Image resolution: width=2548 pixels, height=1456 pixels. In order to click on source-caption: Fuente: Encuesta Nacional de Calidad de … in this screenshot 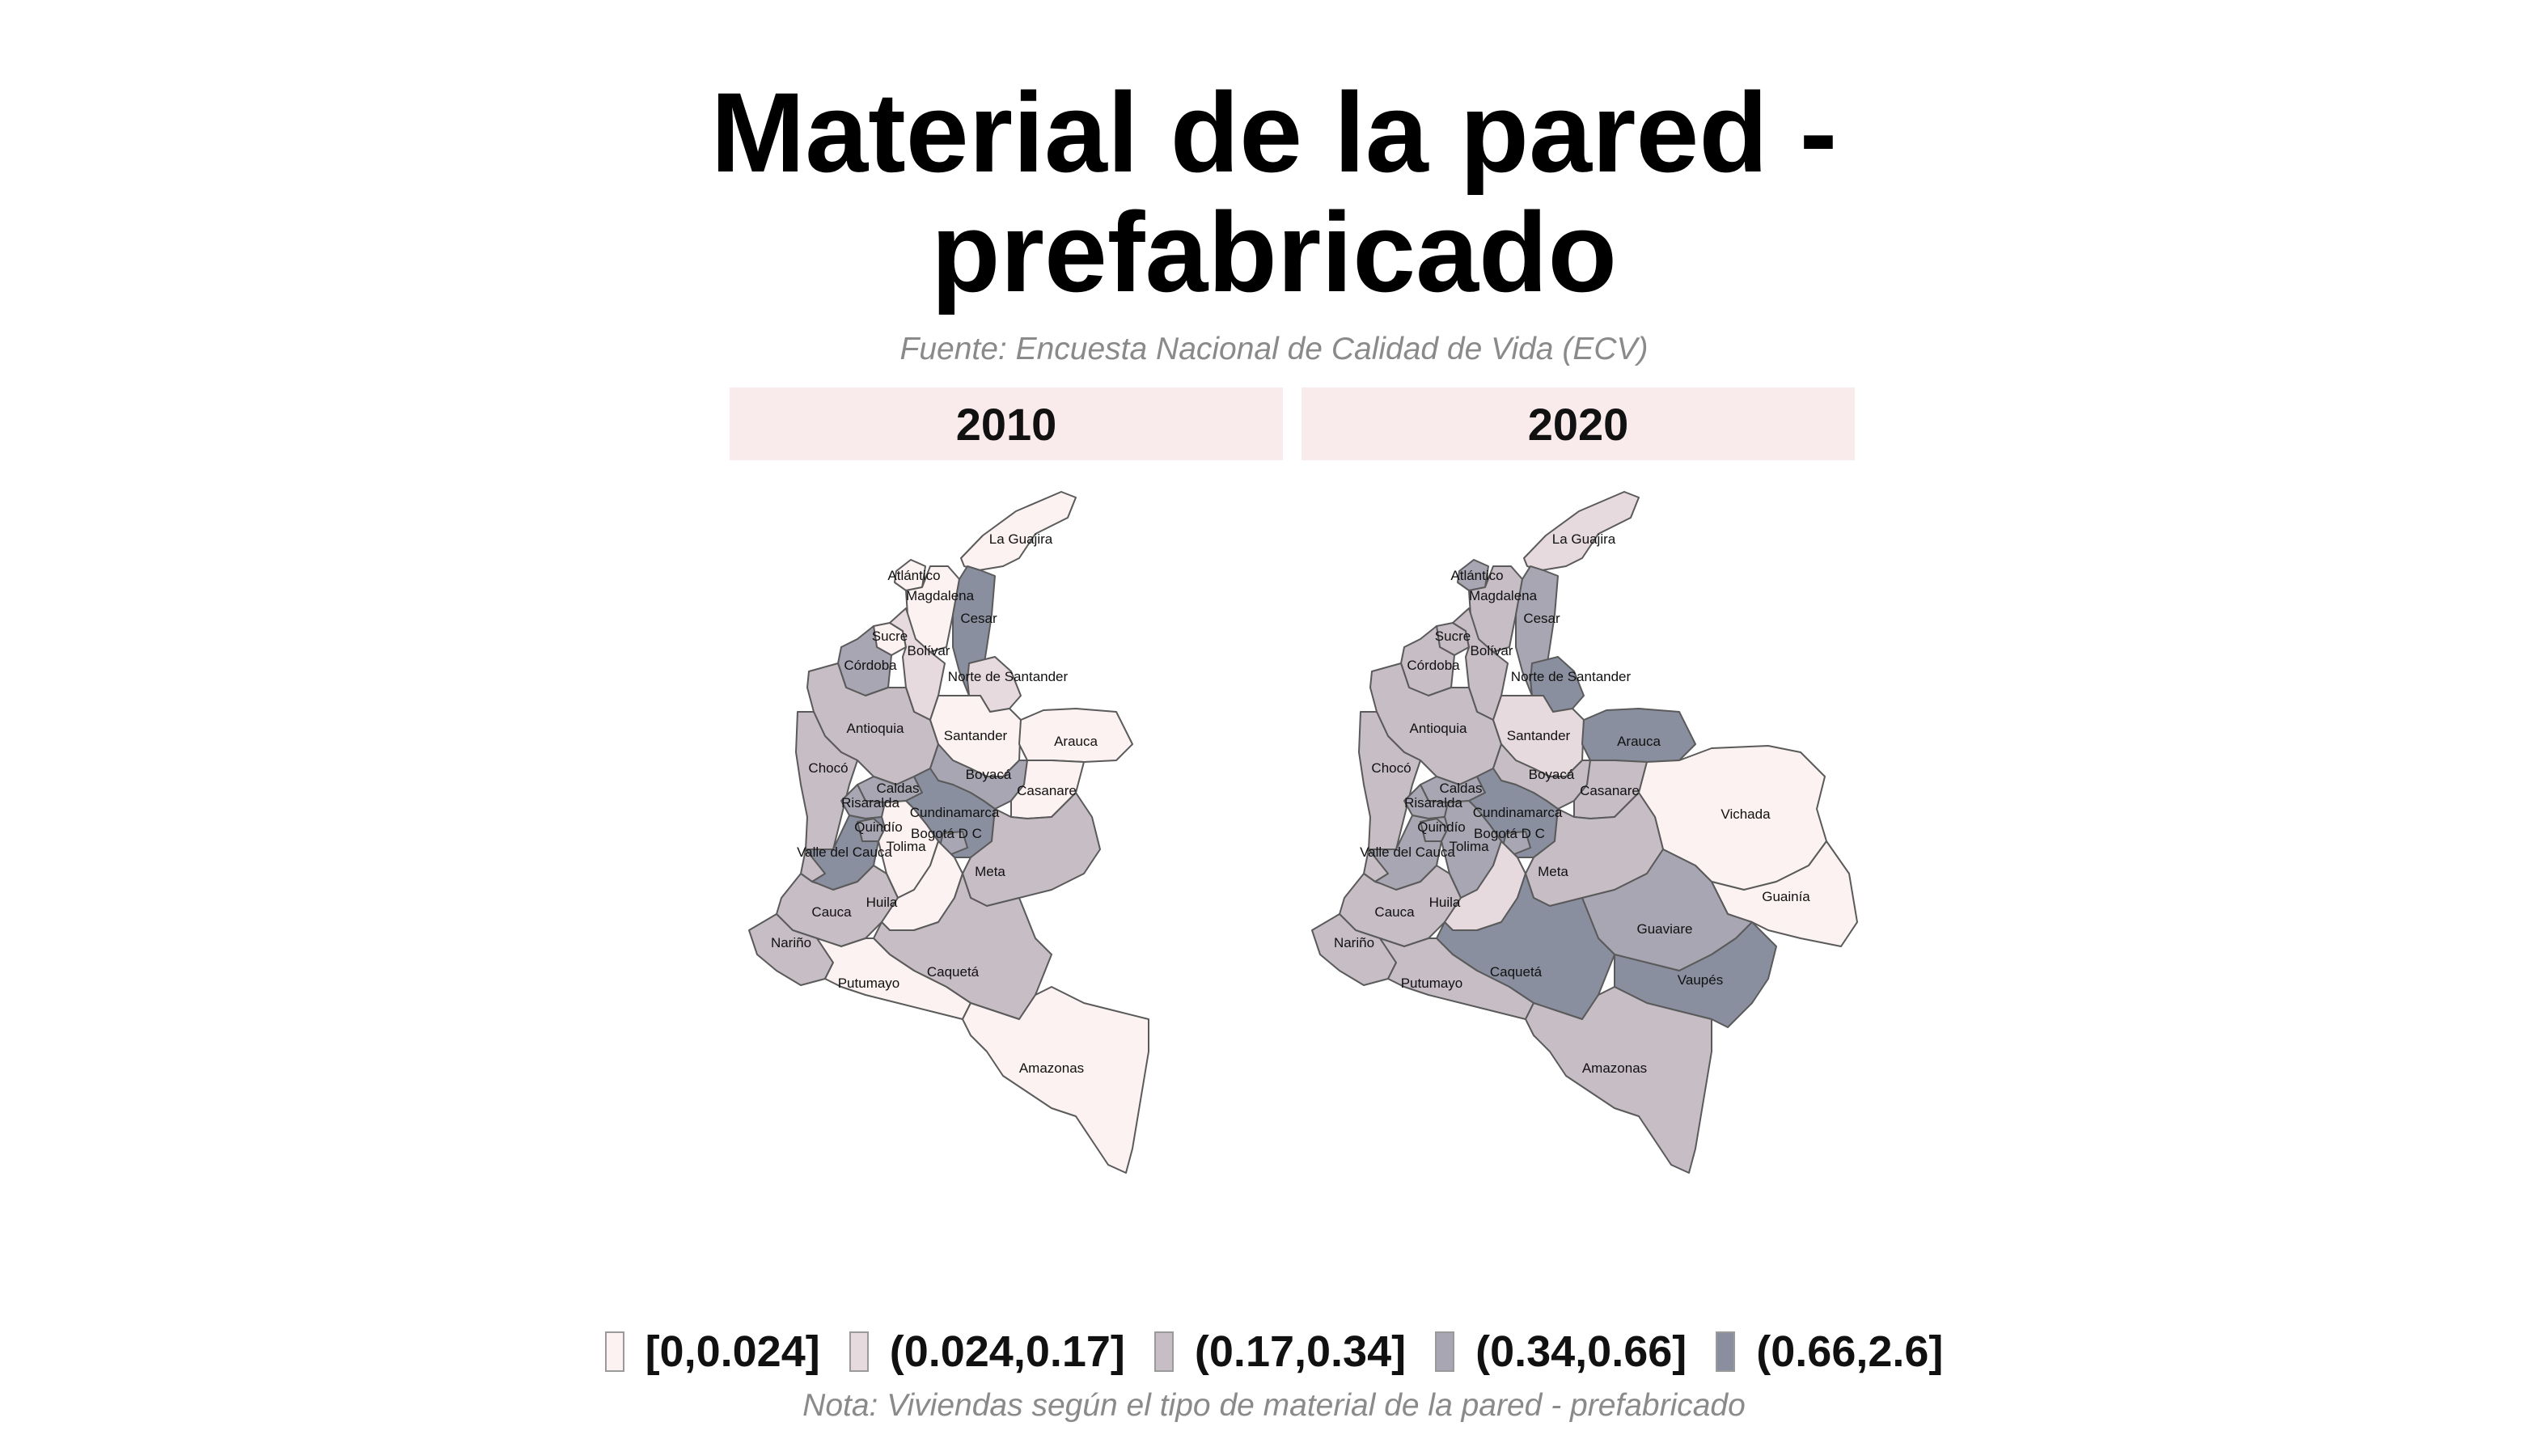, I will do `click(1274, 349)`.